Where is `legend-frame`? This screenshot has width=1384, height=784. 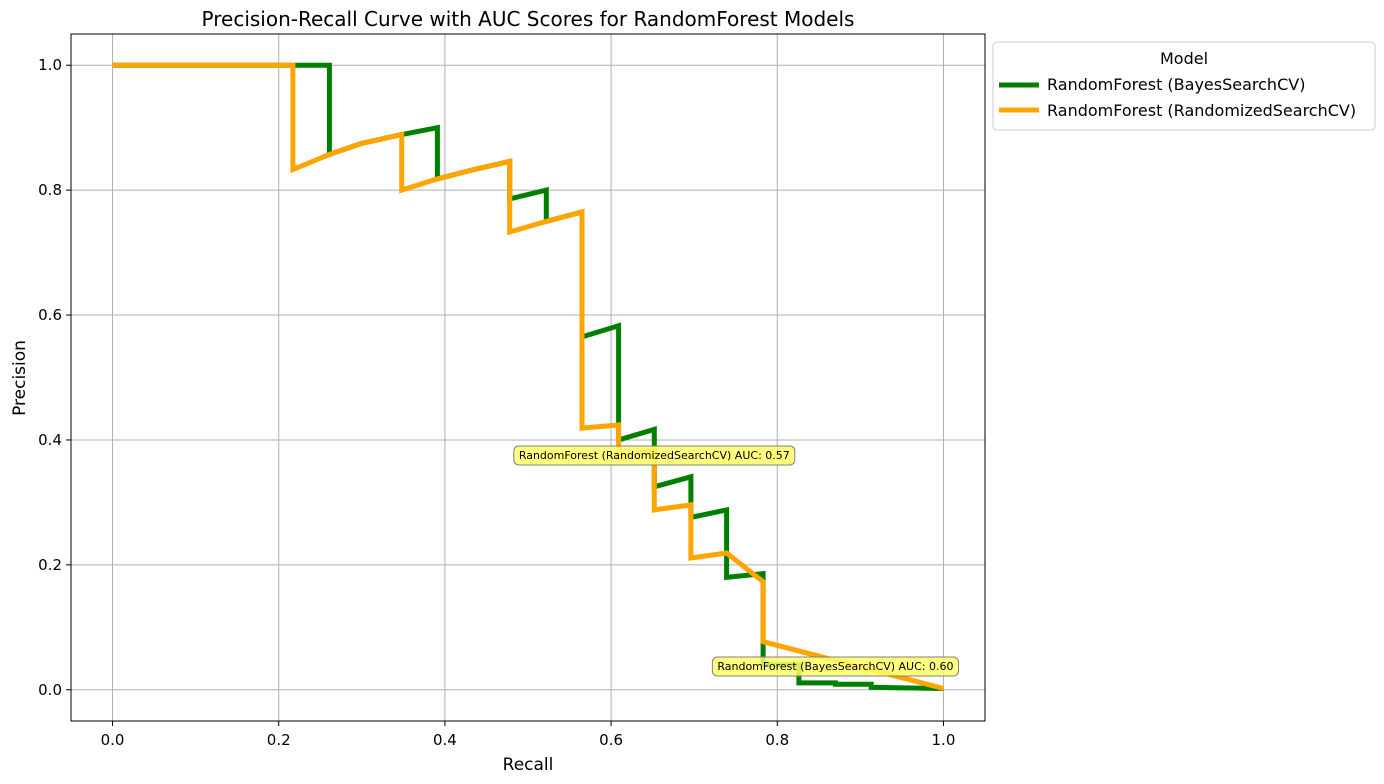
legend-frame is located at coordinates (1184, 86).